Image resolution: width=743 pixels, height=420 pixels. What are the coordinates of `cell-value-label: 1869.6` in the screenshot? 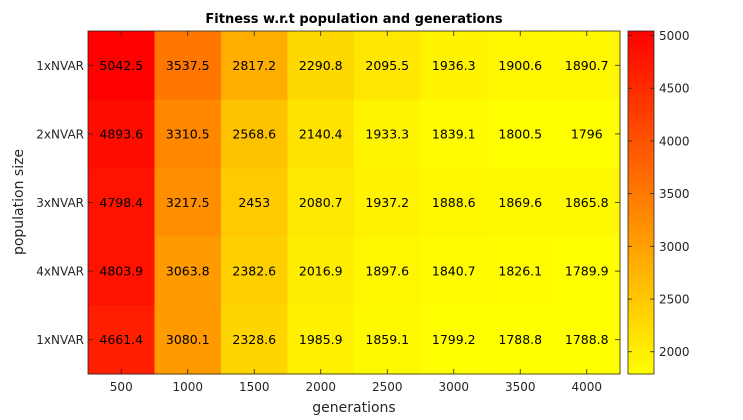 It's located at (520, 202).